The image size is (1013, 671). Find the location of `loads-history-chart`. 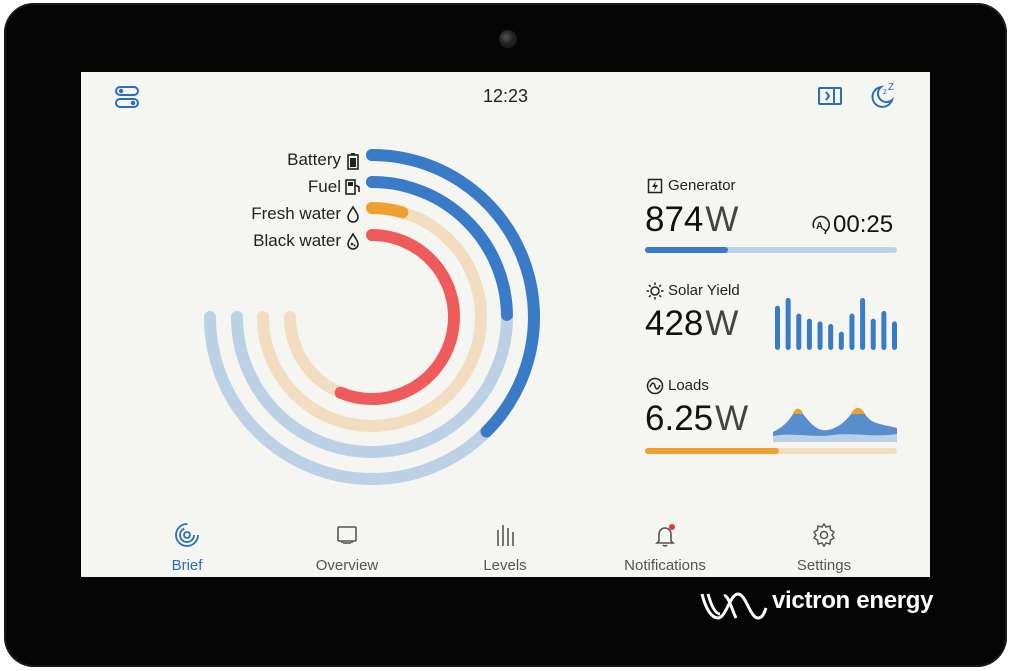

loads-history-chart is located at coordinates (835, 425).